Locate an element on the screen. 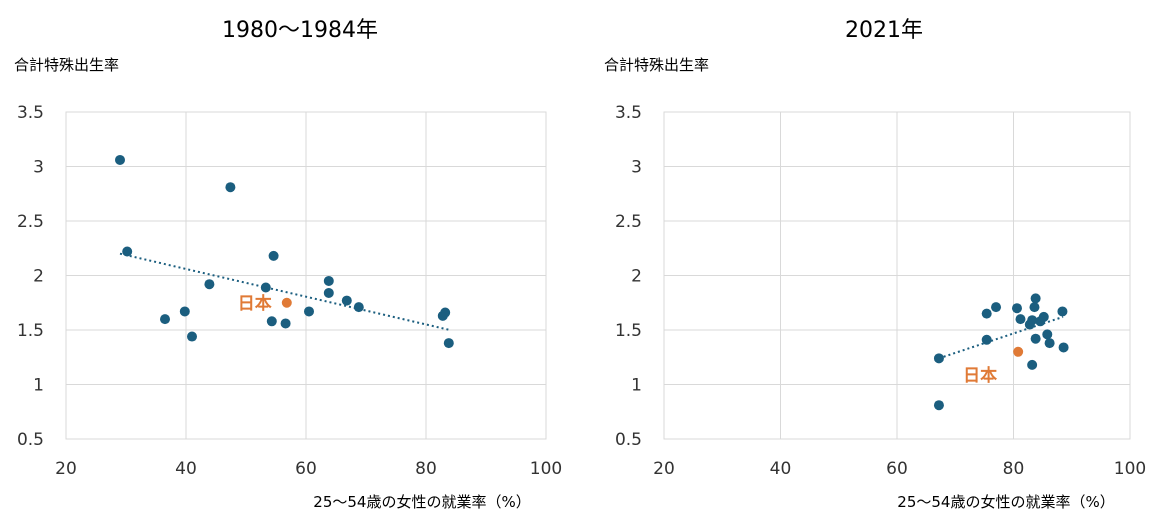 Image resolution: width=1172 pixels, height=518 pixels. chart-title: 2021年 is located at coordinates (884, 30).